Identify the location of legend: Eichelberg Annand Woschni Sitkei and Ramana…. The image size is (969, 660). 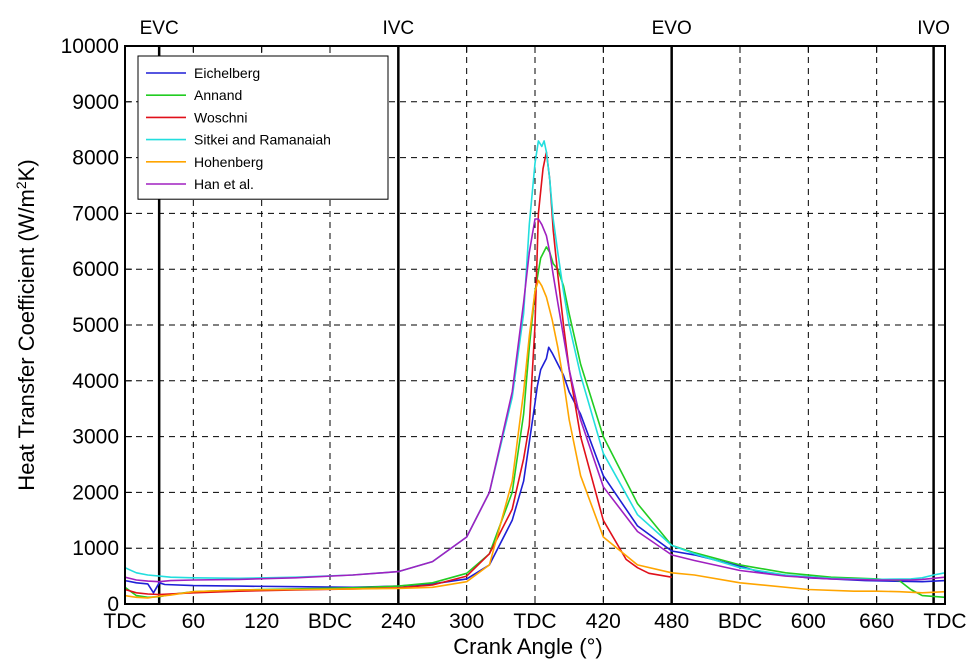
(263, 127).